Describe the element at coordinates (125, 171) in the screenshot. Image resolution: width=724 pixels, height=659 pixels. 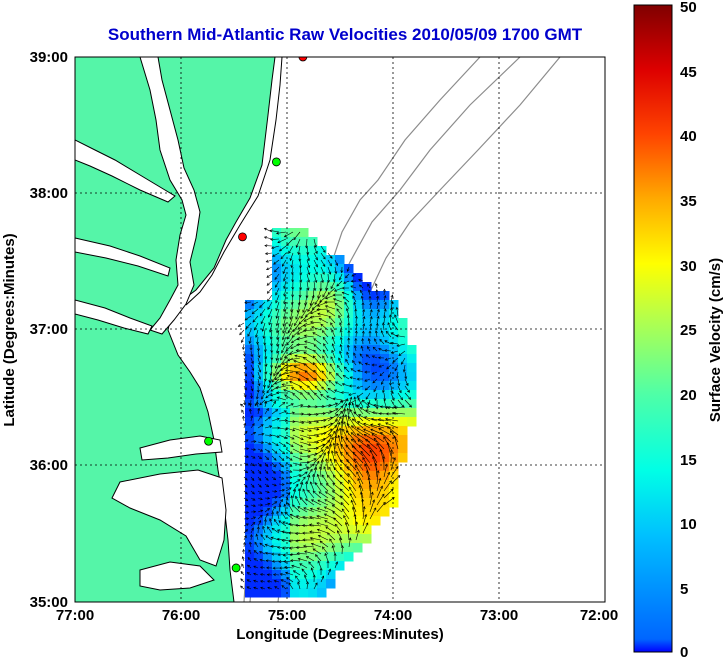
I see `potomac-river` at that location.